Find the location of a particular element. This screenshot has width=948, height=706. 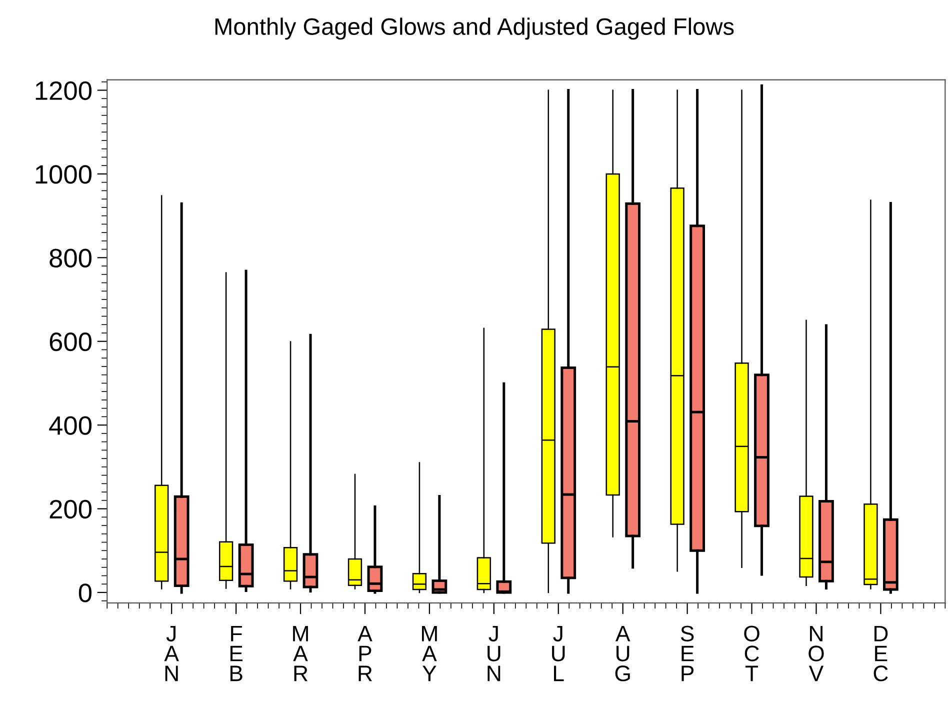

y-tick-label: 1000 is located at coordinates (64, 174).